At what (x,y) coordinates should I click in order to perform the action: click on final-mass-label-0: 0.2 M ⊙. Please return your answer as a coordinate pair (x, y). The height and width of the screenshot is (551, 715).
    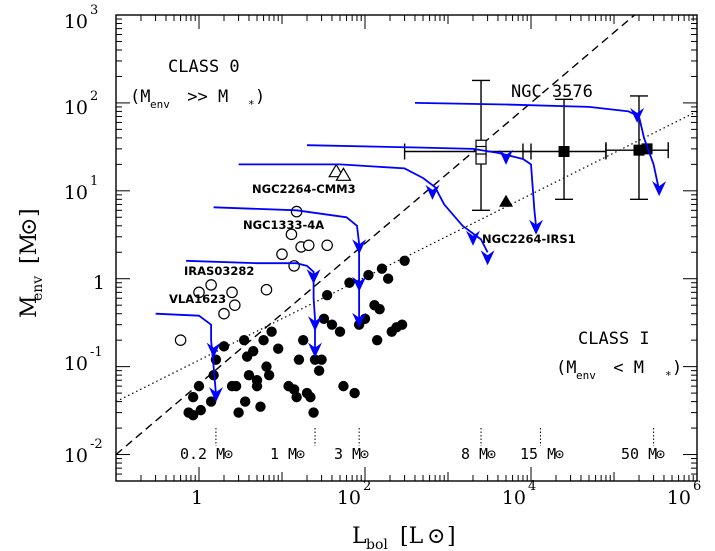
    Looking at the image, I should click on (206, 454).